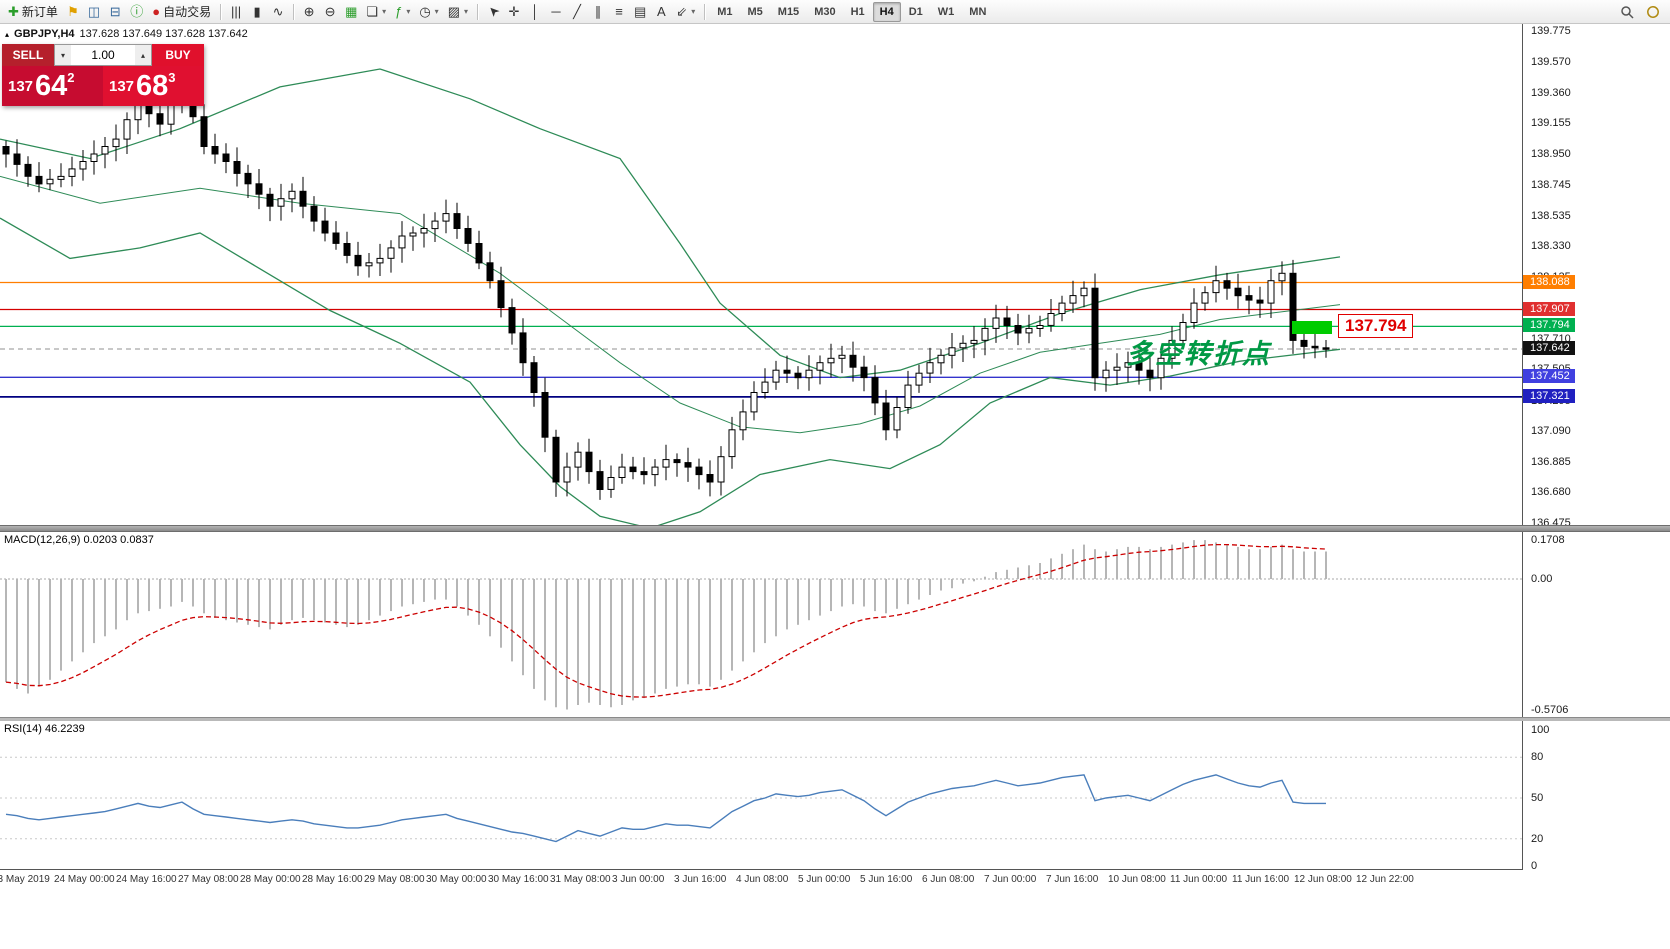 The image size is (1670, 949). Describe the element at coordinates (428, 12) in the screenshot. I see `periods-button: ◷ ▾` at that location.